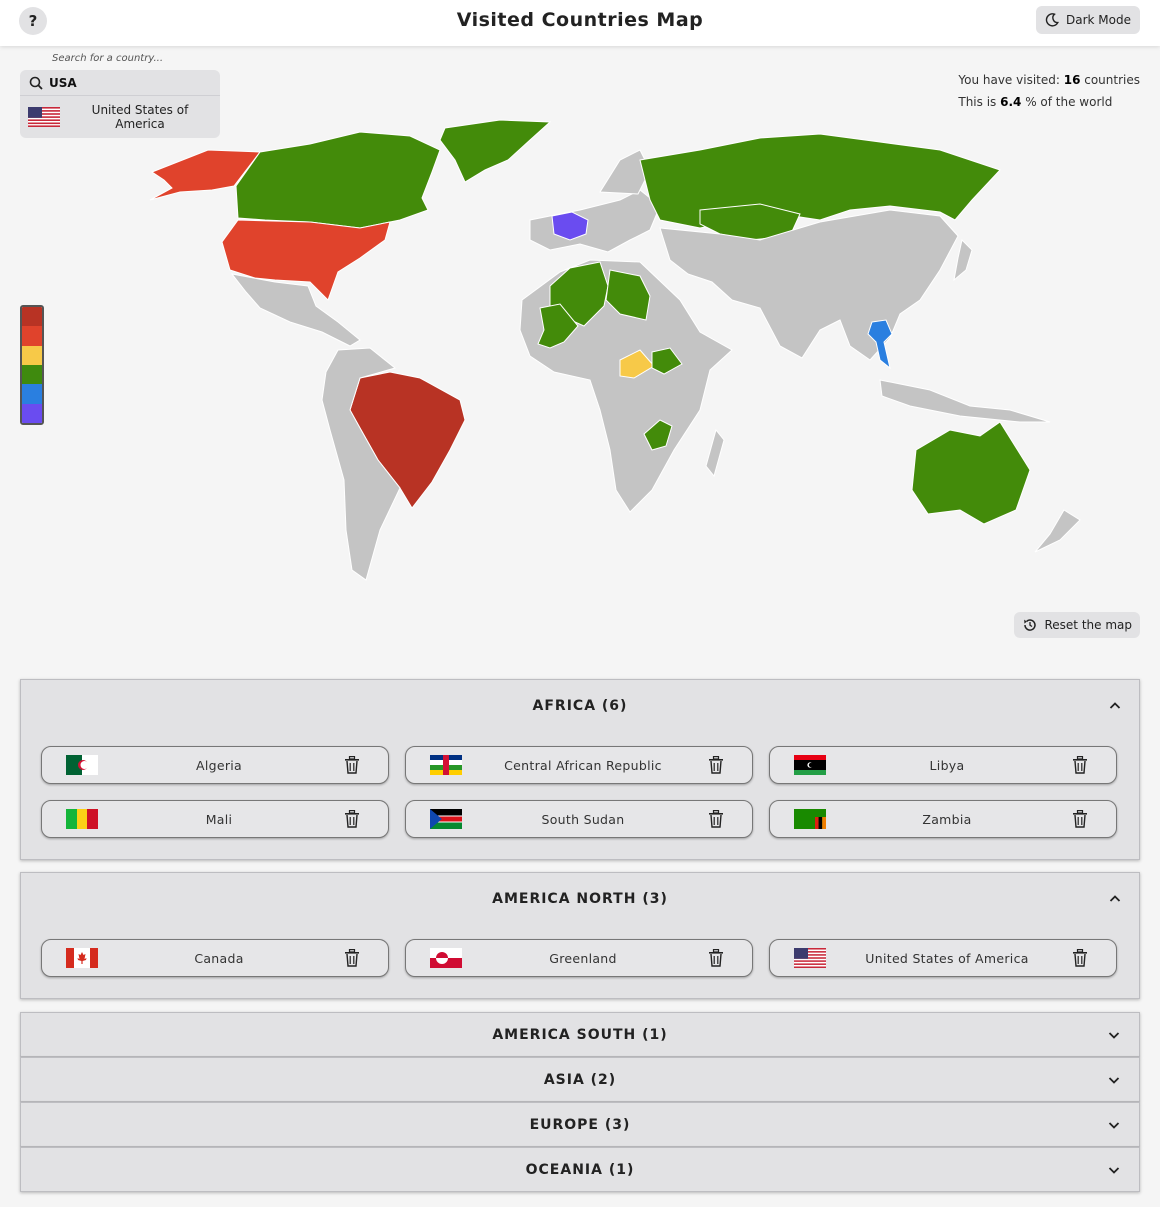  Describe the element at coordinates (33, 21) in the screenshot. I see `help-button: ?` at that location.